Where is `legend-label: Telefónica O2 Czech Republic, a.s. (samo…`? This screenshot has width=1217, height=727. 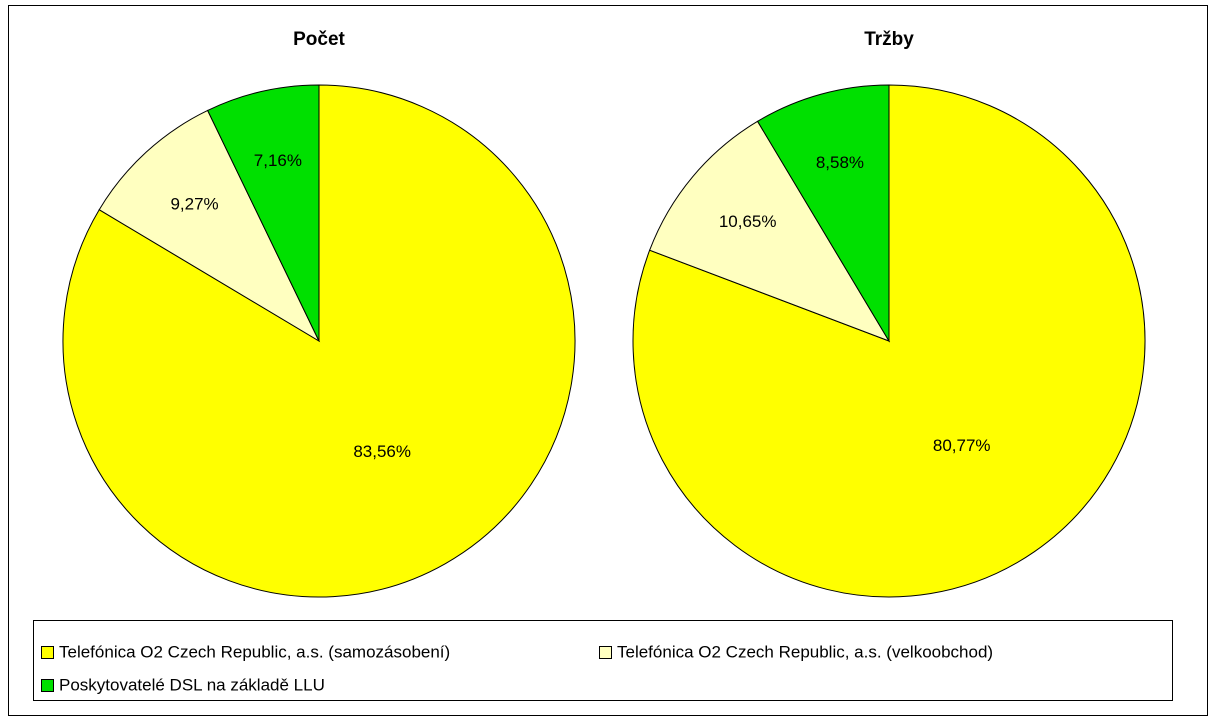 legend-label: Telefónica O2 Czech Republic, a.s. (samo… is located at coordinates (254, 651).